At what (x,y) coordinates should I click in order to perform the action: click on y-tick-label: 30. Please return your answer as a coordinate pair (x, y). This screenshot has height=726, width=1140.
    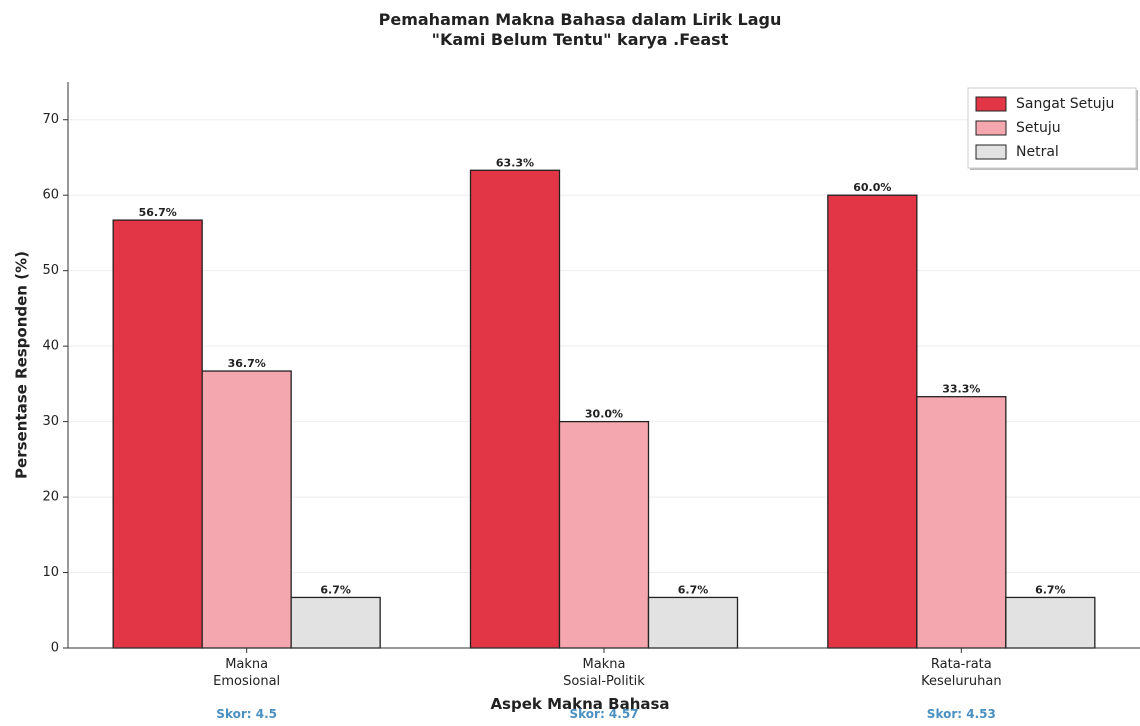
    Looking at the image, I should click on (50, 421).